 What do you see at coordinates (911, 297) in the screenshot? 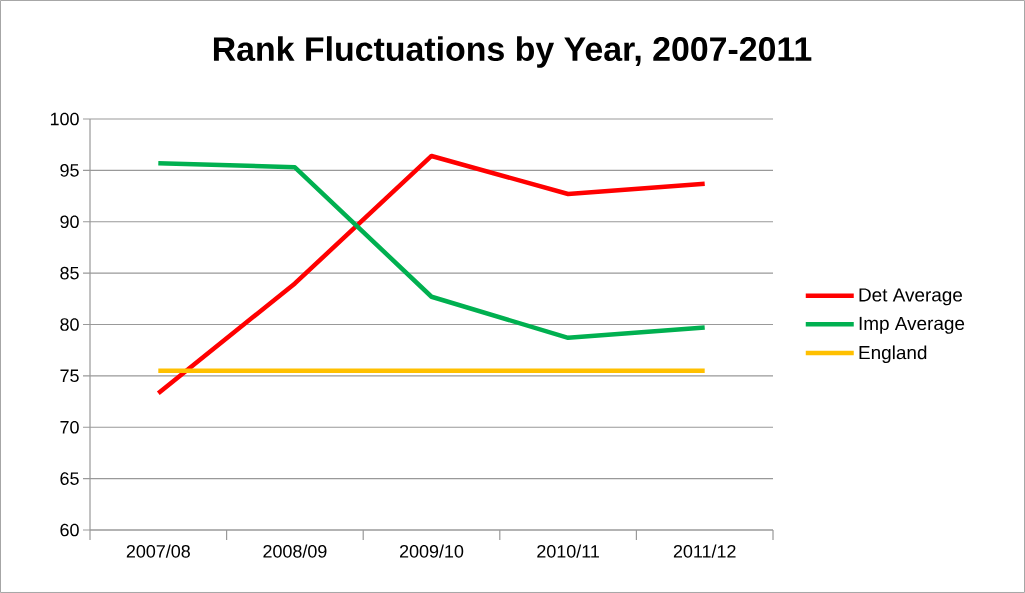
I see `legend-label: Det Average` at bounding box center [911, 297].